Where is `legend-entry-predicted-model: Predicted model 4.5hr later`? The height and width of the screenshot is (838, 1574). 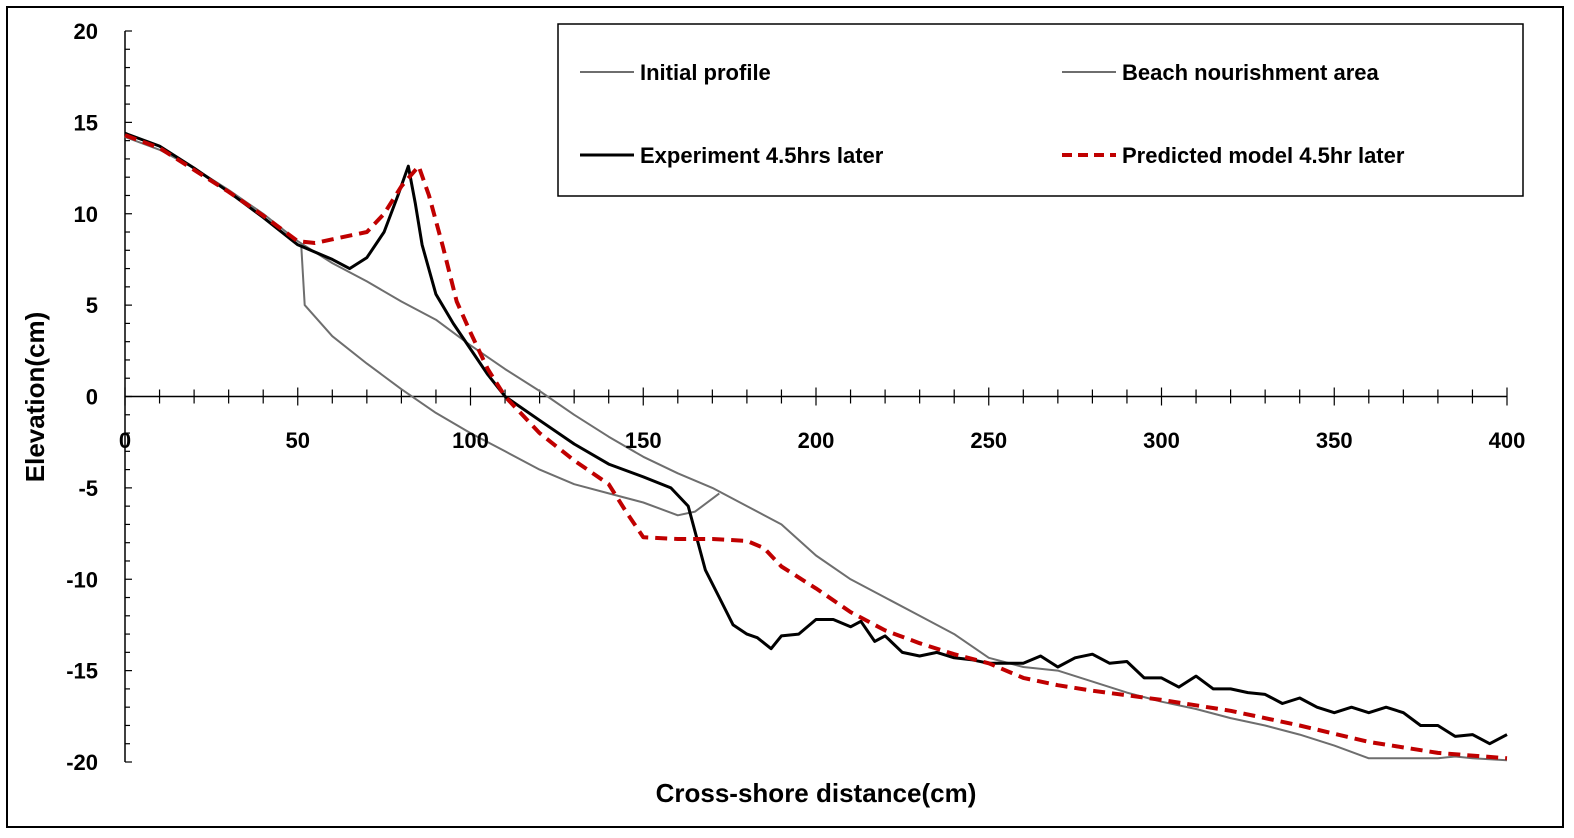
legend-entry-predicted-model: Predicted model 4.5hr later is located at coordinates (1233, 155).